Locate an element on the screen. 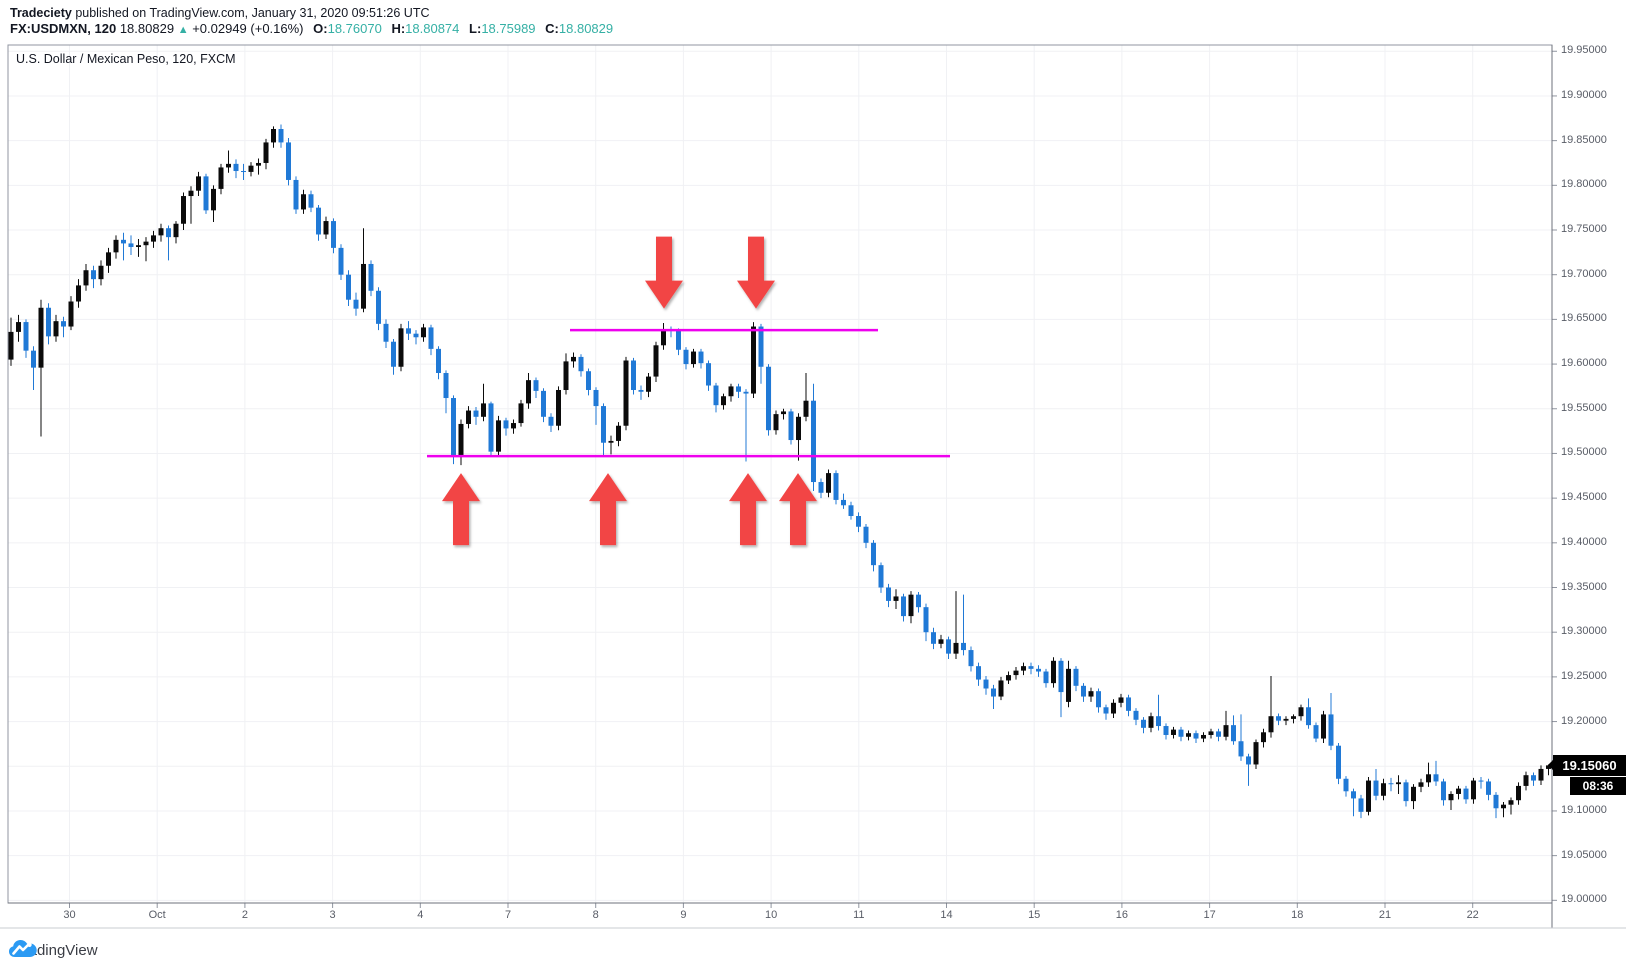 This screenshot has width=1626, height=968. price-tick: 19.40000 is located at coordinates (1584, 541).